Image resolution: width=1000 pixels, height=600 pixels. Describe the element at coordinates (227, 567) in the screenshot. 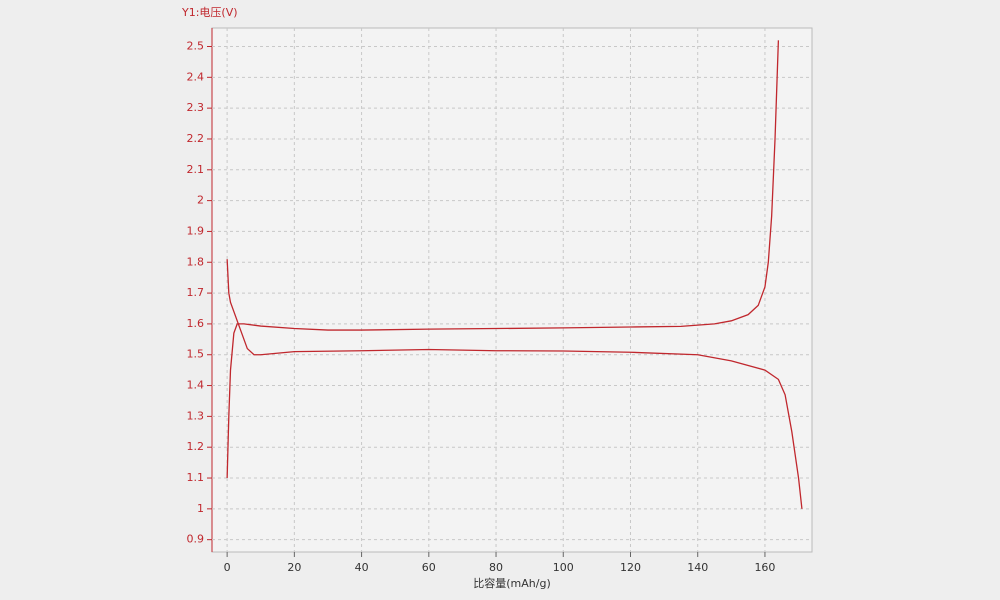

I see `x-tick-label: 0` at that location.